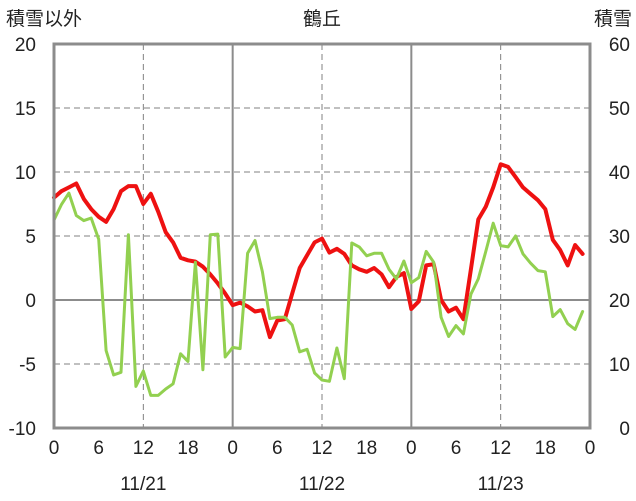  What do you see at coordinates (619, 365) in the screenshot?
I see `right-y-tick-label: 10` at bounding box center [619, 365].